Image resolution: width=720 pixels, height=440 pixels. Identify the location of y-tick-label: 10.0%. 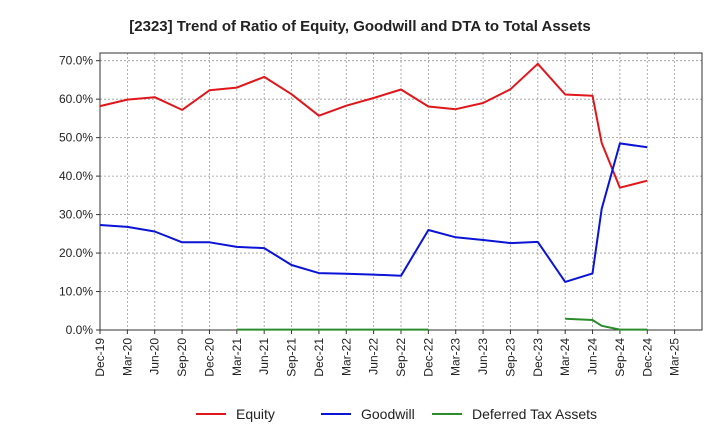
(76, 292).